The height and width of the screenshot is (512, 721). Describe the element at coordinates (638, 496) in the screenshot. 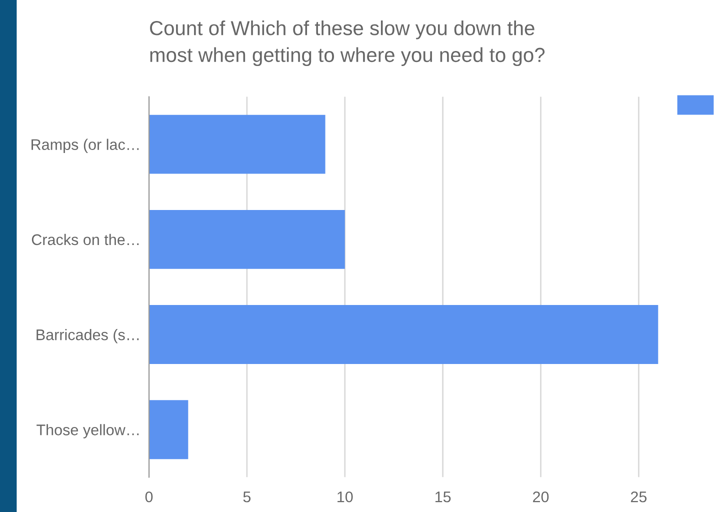

I see `x-tick-label: 25` at that location.